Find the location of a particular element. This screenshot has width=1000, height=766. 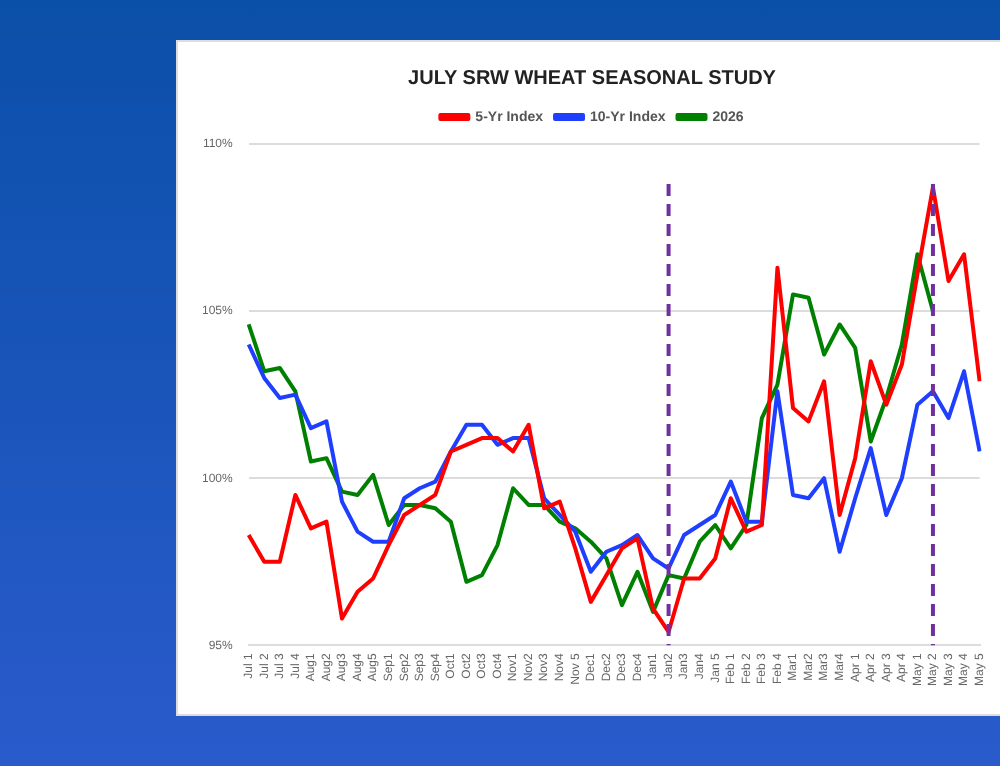

chart-title: JULY SRW WHEAT SEASONAL STUDY is located at coordinates (592, 78).